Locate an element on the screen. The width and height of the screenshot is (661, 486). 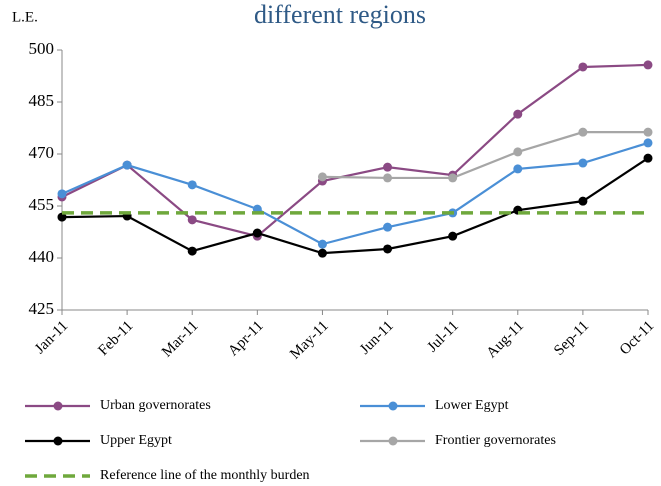
y-tick-label: 425 is located at coordinates (42, 308).